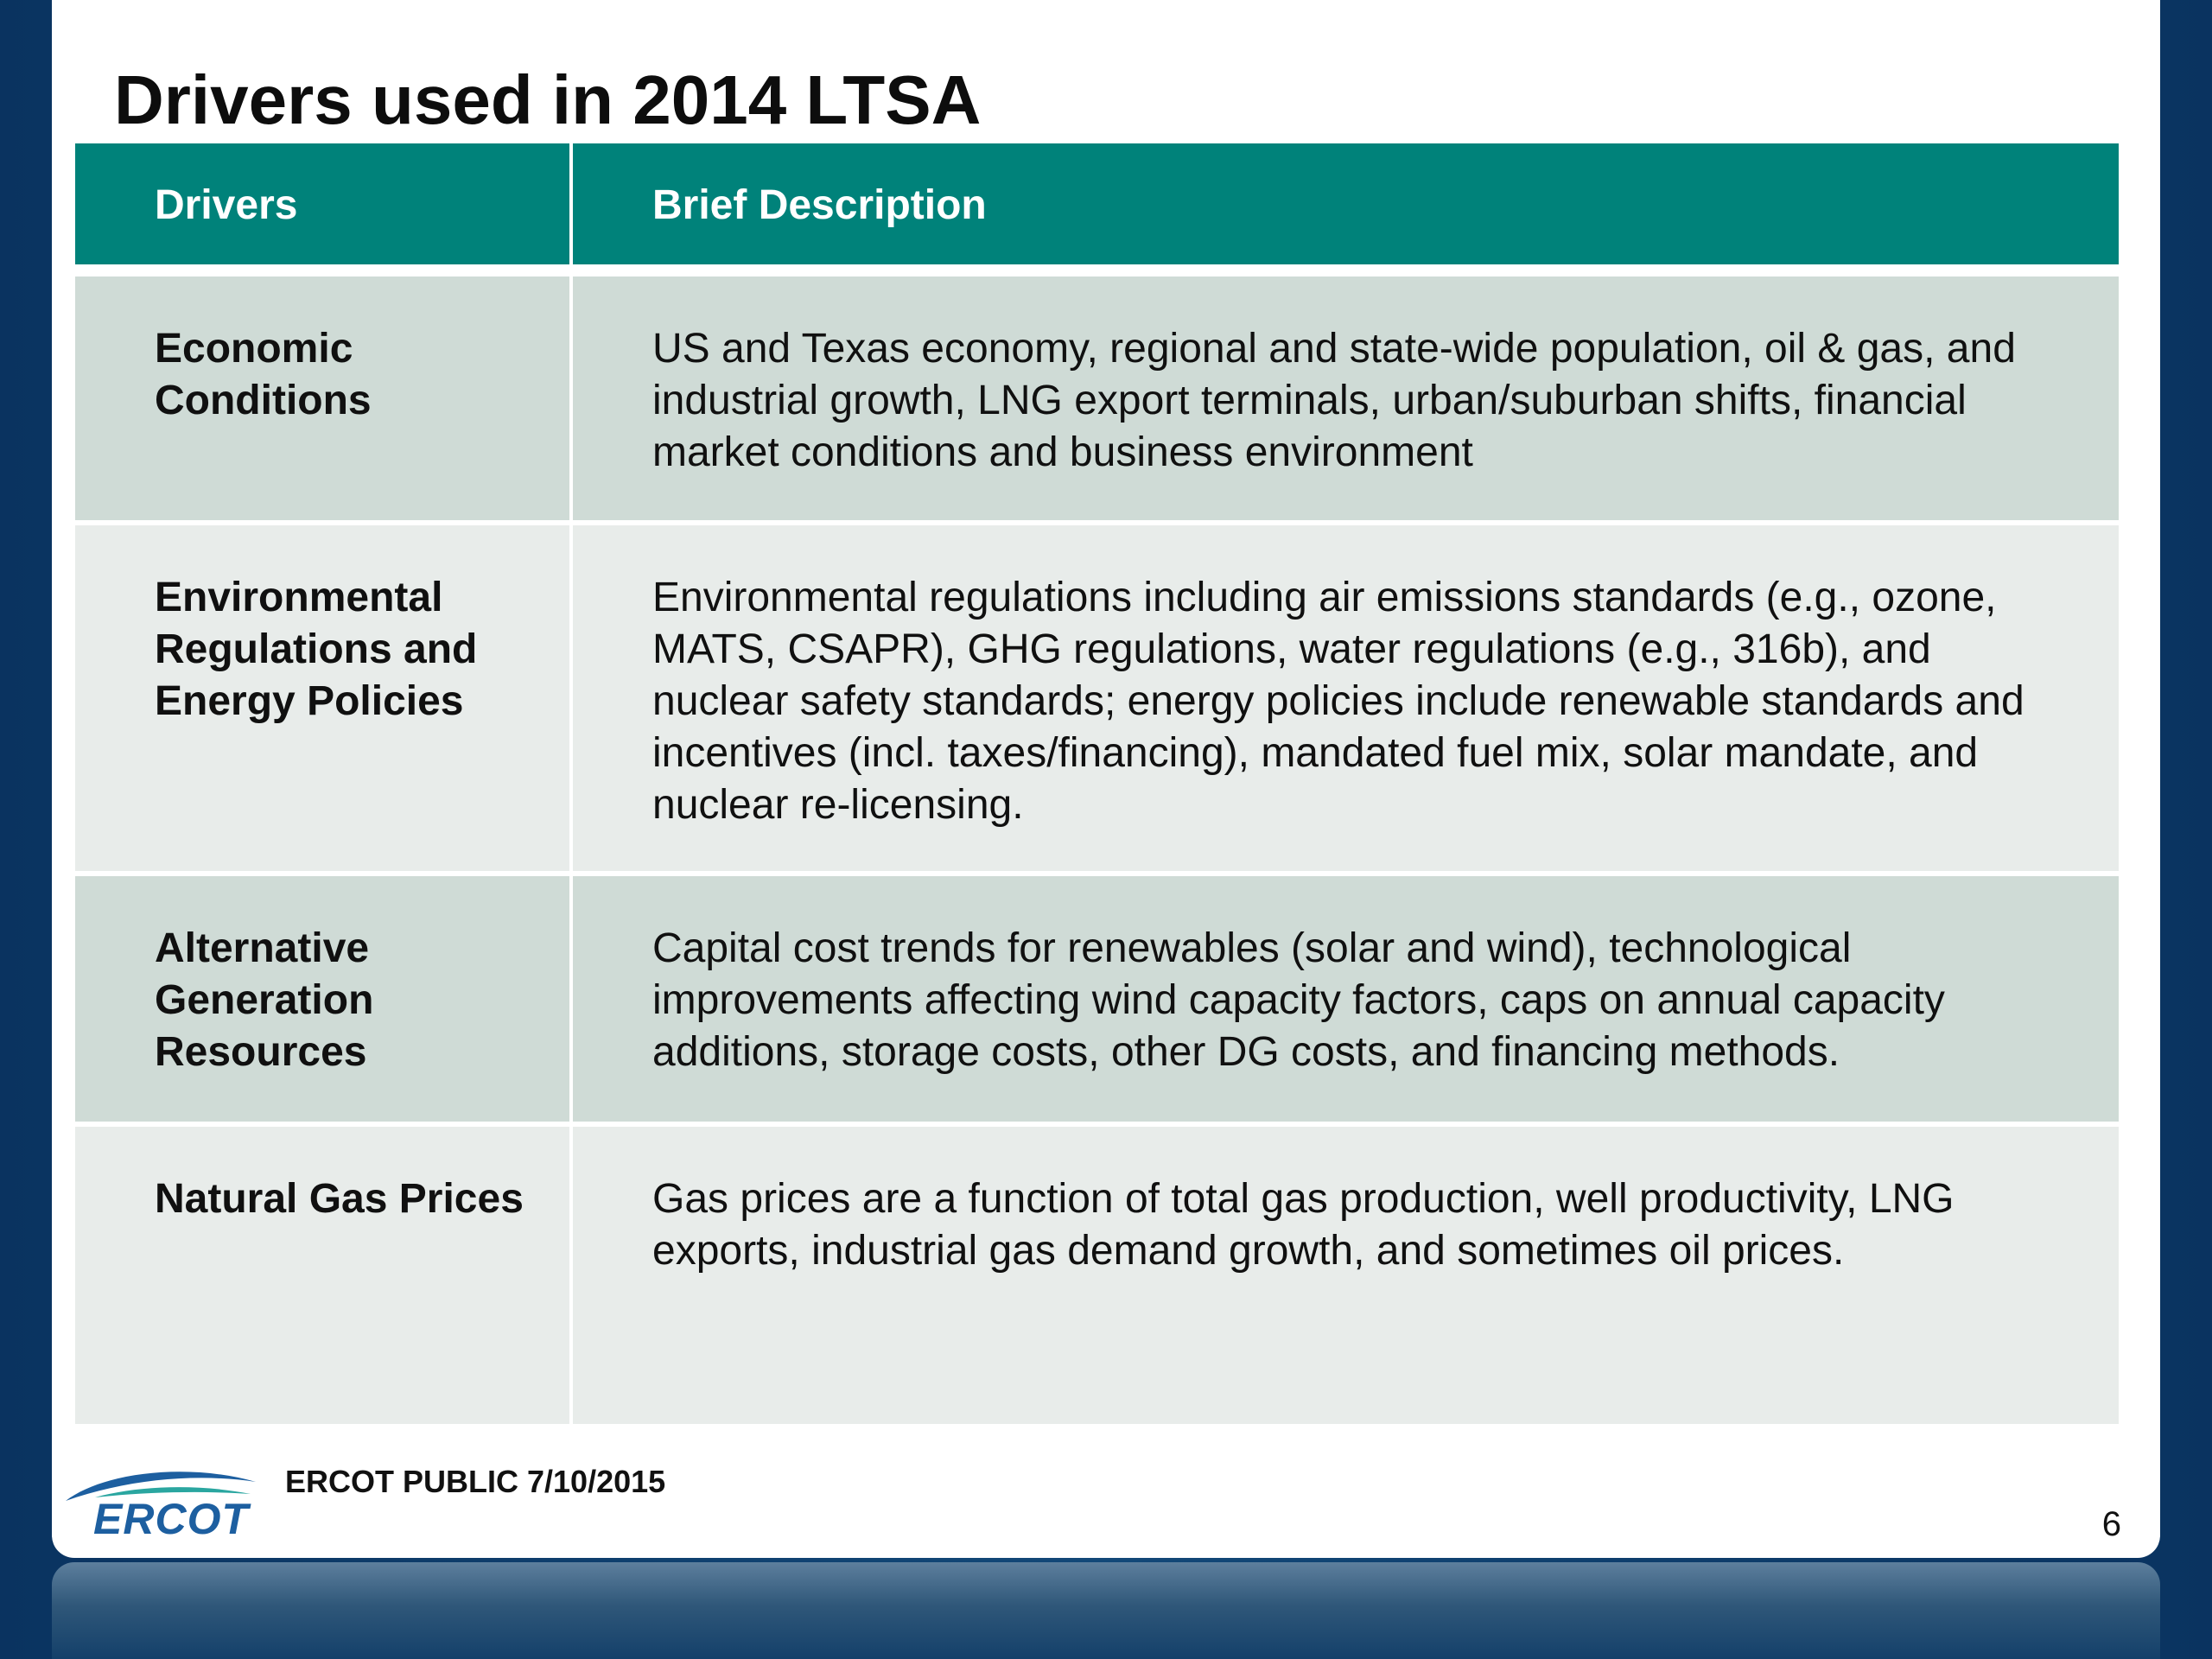  What do you see at coordinates (172, 1518) in the screenshot?
I see `logo-text: ERCOT` at bounding box center [172, 1518].